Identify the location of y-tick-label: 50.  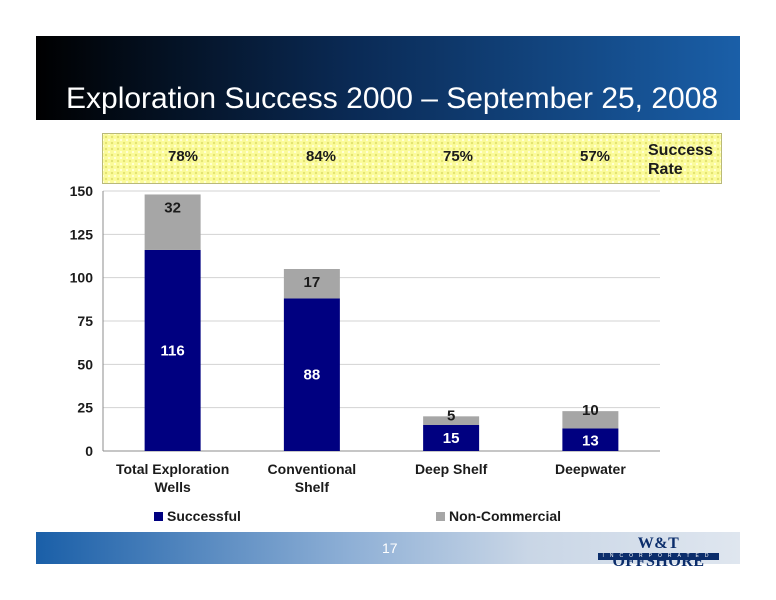
(85, 364).